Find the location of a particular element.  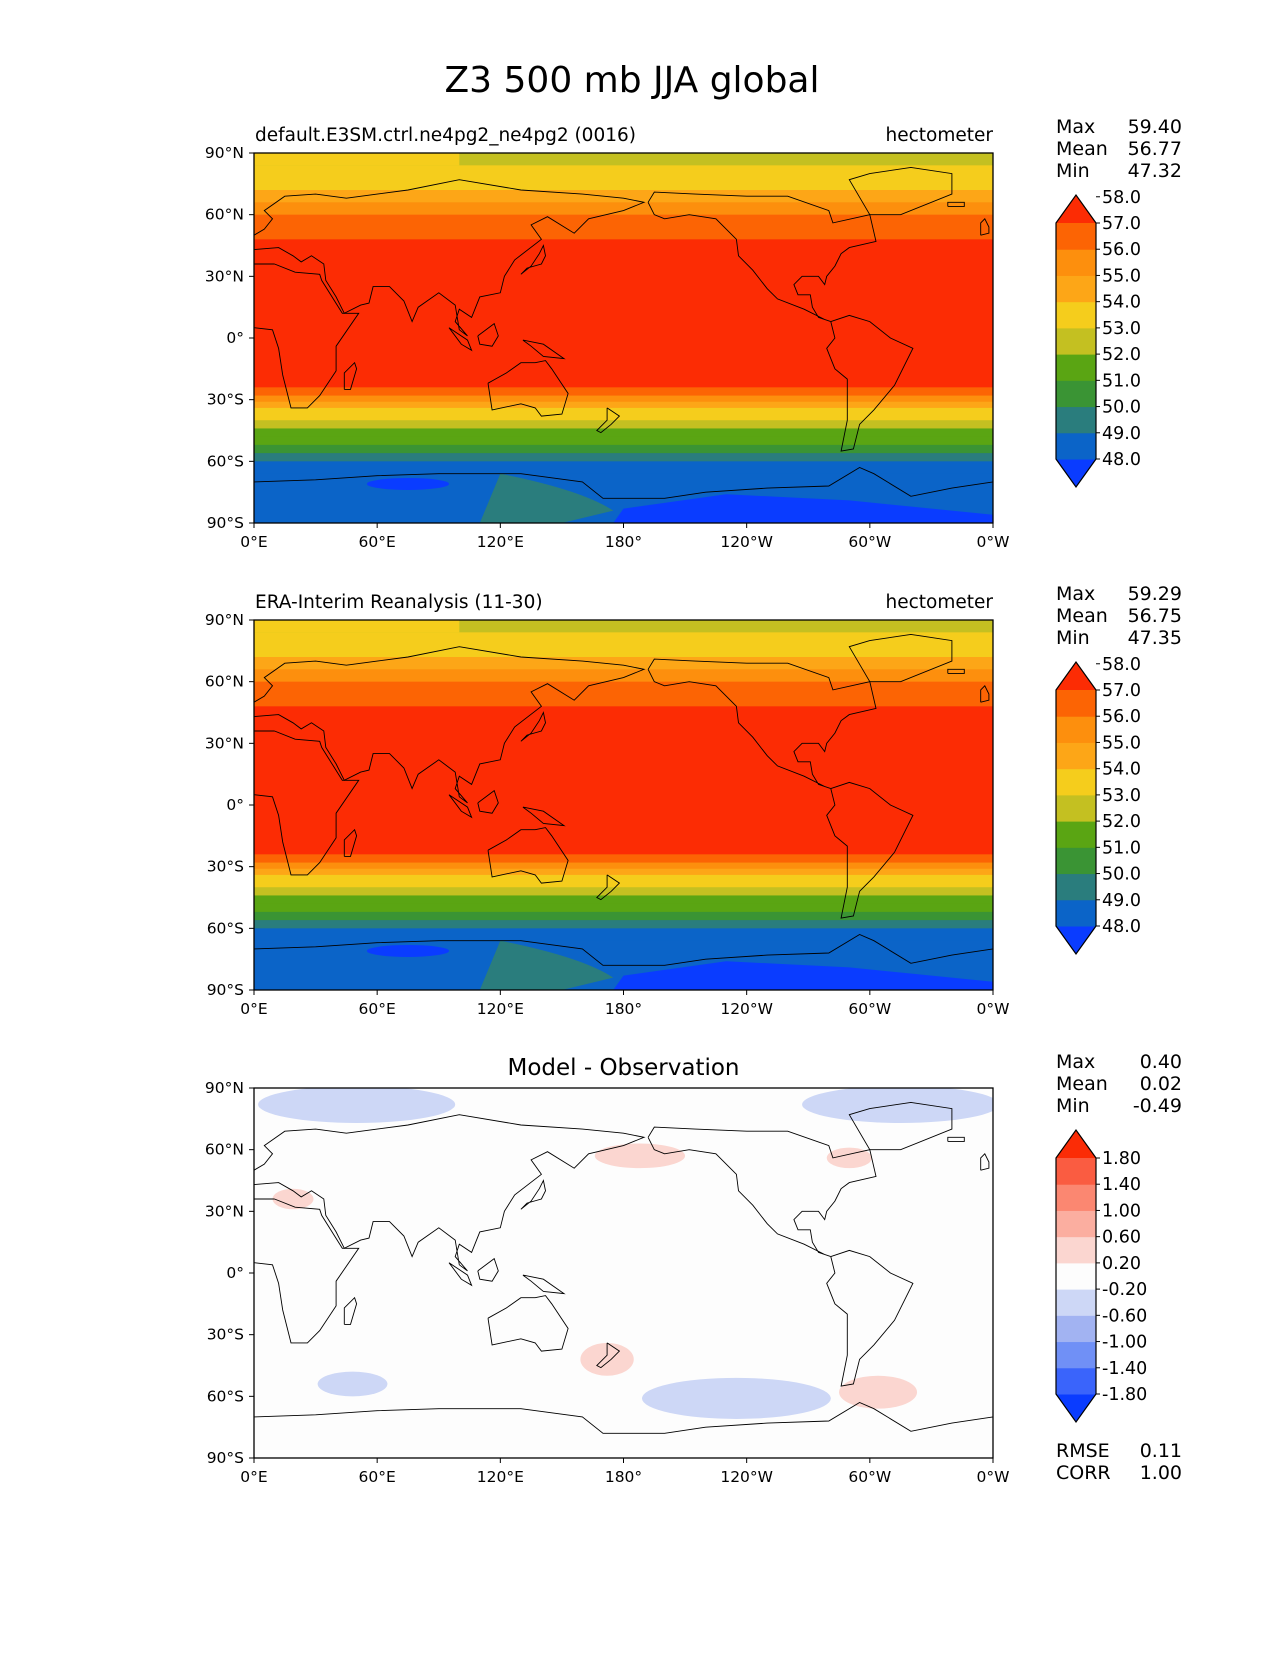

colorbar-tick-label: 56.0 is located at coordinates (1121, 250).